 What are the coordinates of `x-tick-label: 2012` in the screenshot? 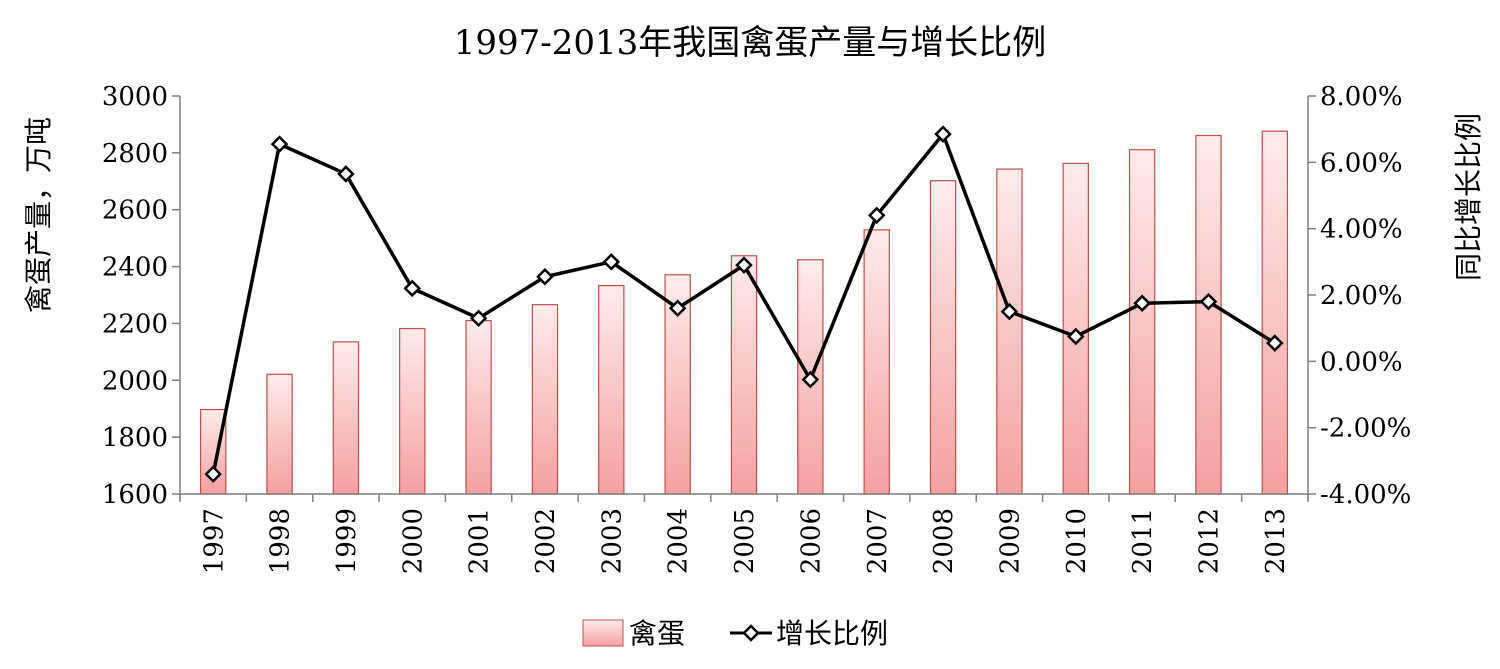 It's located at (1210, 541).